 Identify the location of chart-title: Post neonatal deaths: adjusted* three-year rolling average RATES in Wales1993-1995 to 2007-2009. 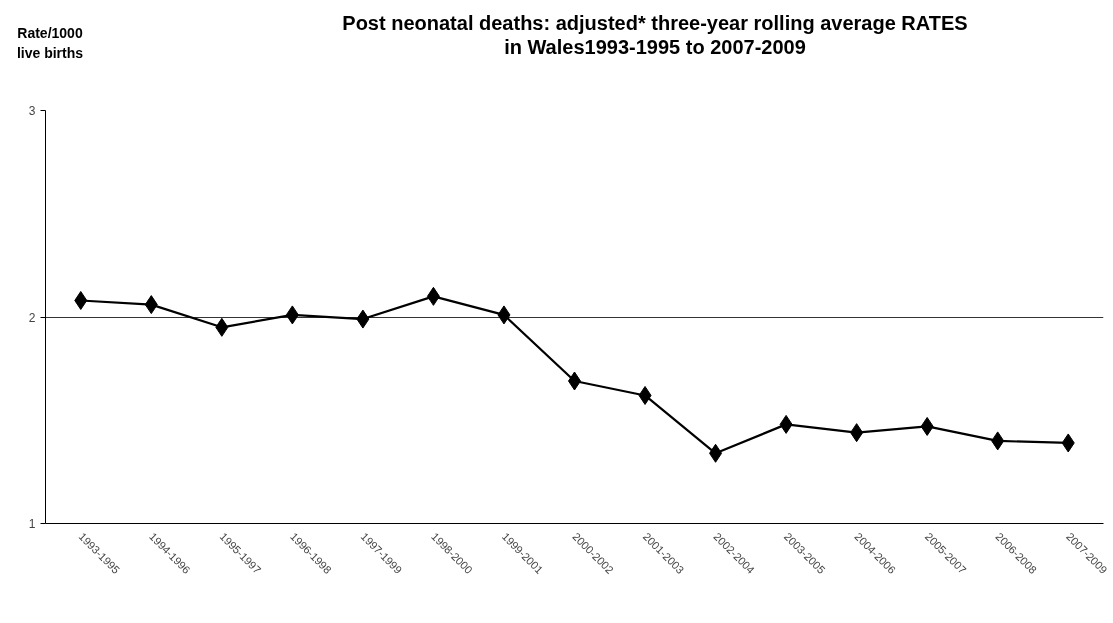
(655, 35).